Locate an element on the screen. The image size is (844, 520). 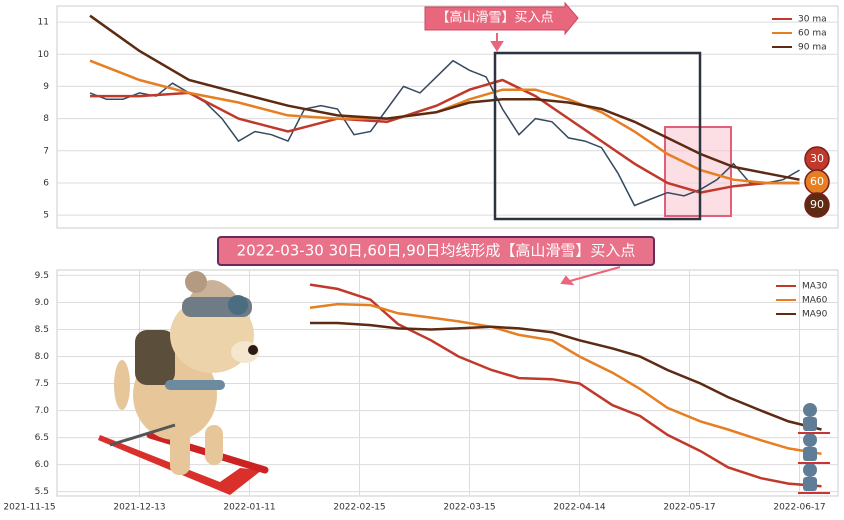
x-tick-label: 2022-06-17 is located at coordinates (799, 508).